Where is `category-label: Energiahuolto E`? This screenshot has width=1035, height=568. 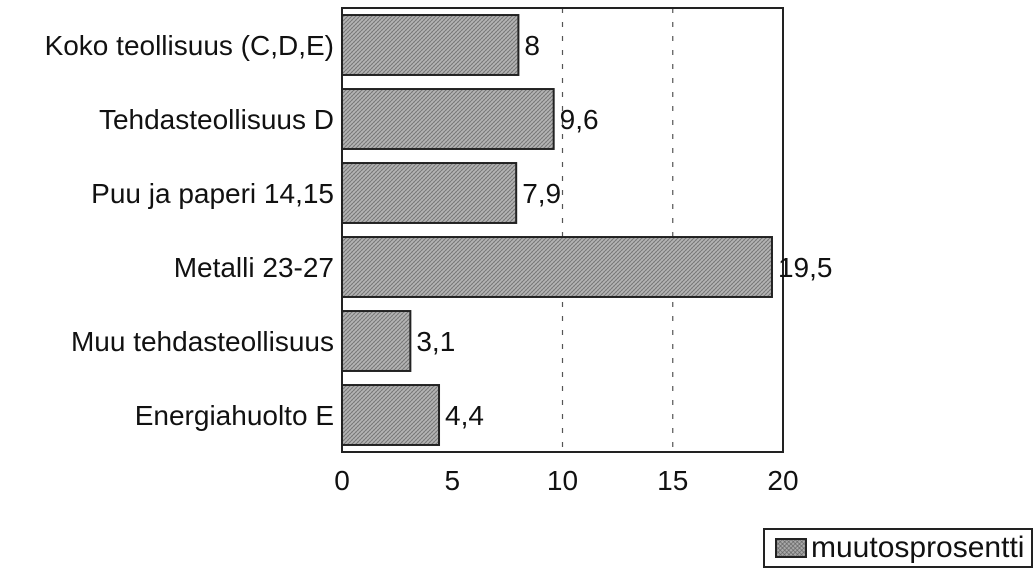
category-label: Energiahuolto E is located at coordinates (234, 415).